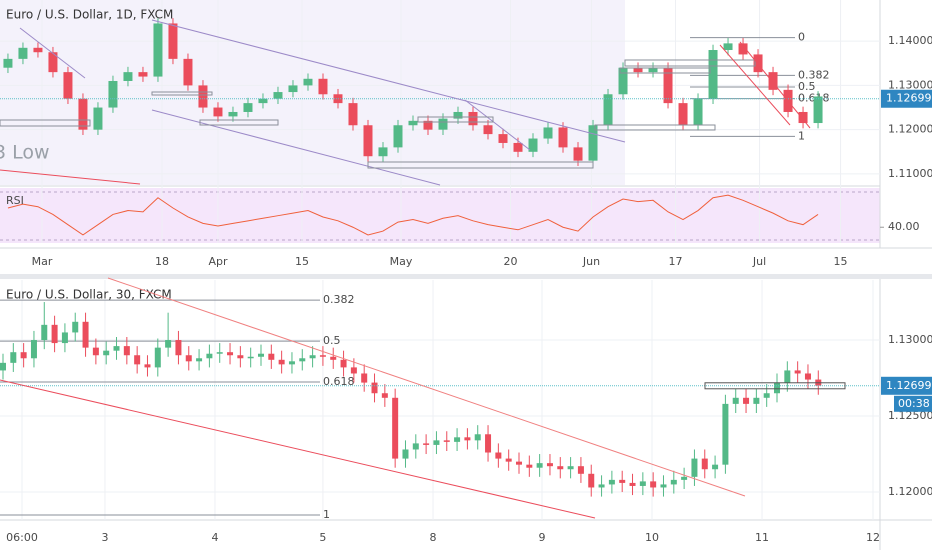  What do you see at coordinates (89, 15) in the screenshot?
I see `title: Euro / U.S. Dollar, 1D, FXCM` at bounding box center [89, 15].